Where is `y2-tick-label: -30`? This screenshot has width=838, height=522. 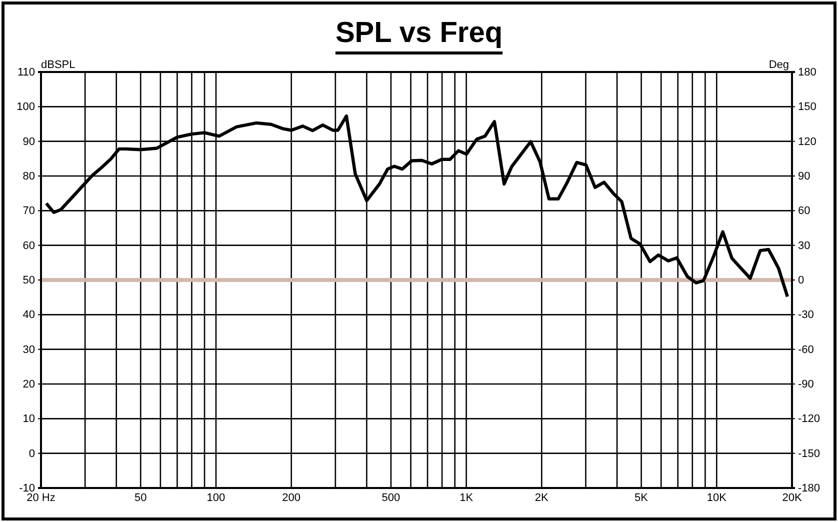
y2-tick-label: -30 is located at coordinates (806, 315).